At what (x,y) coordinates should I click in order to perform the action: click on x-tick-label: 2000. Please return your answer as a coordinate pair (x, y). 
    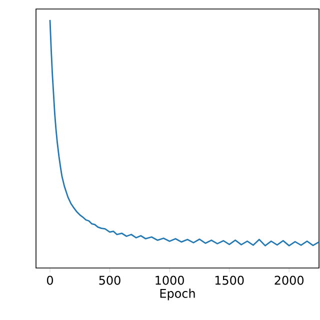
    Looking at the image, I should click on (289, 280).